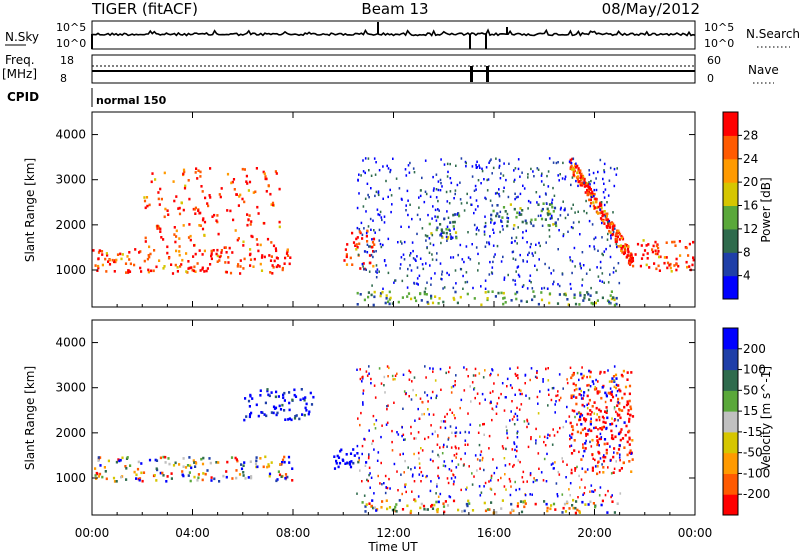 Image resolution: width=800 pixels, height=554 pixels. I want to click on cpid-panel: CPID normal 150, so click(87, 97).